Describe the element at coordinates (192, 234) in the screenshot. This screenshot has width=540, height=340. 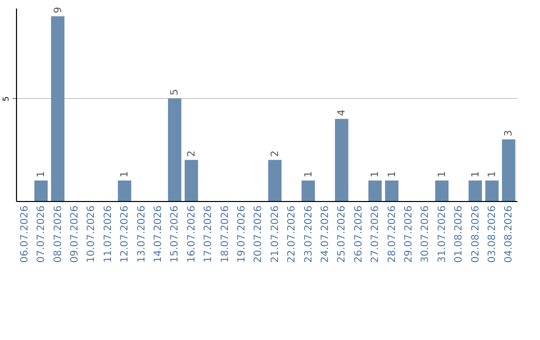
I see `x-tick-label: 16.07.2026` at that location.